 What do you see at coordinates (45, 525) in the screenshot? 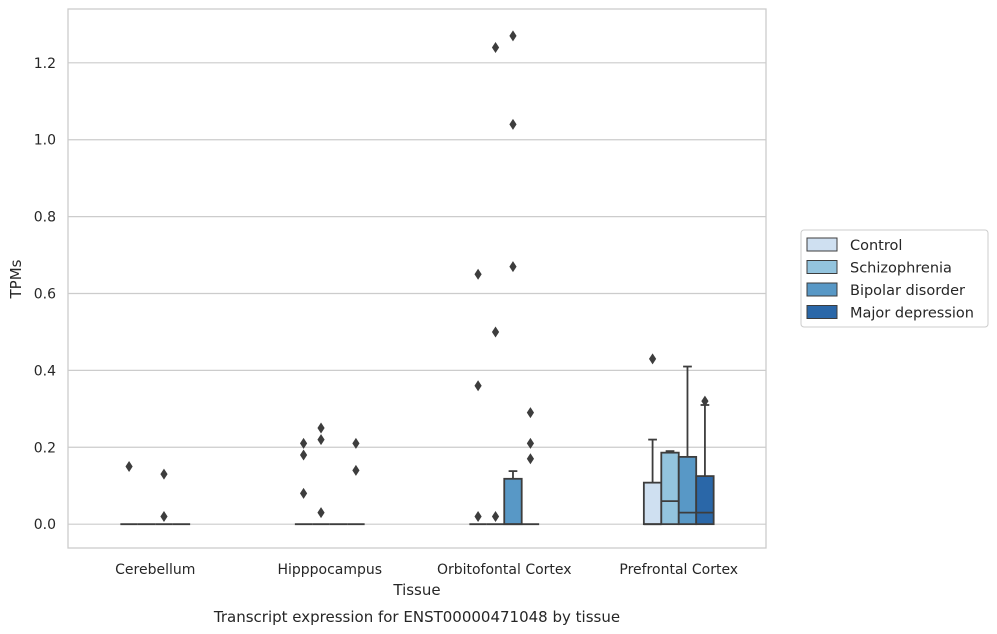
I see `y-tick-label: 0.0` at bounding box center [45, 525].